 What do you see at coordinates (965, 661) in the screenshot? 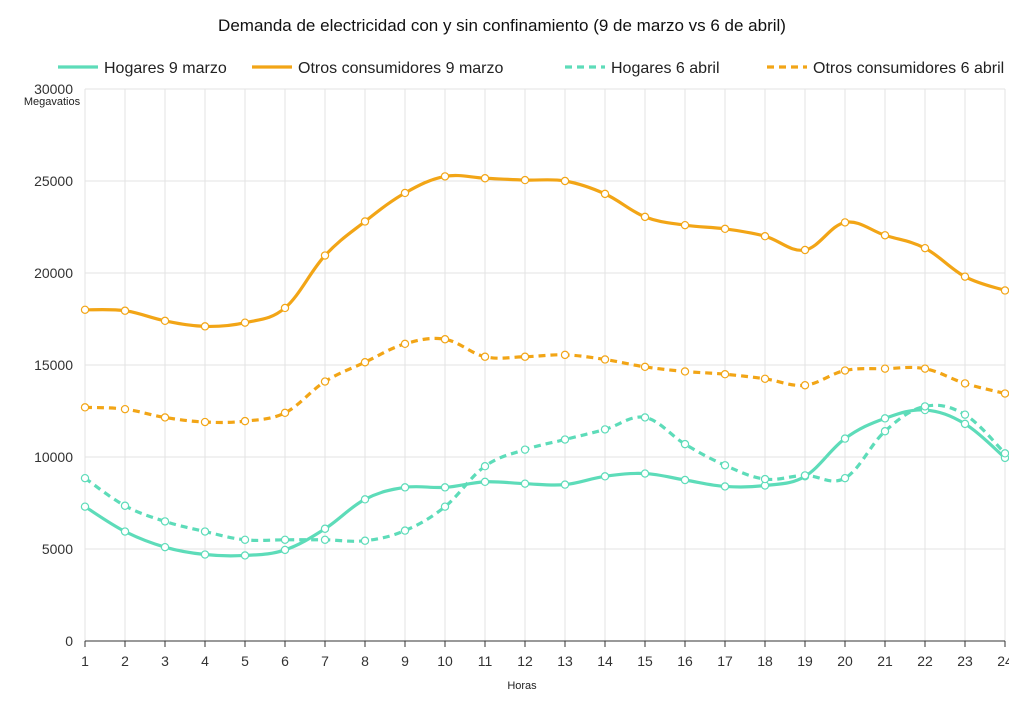
I see `x-tick-label: 23` at bounding box center [965, 661].